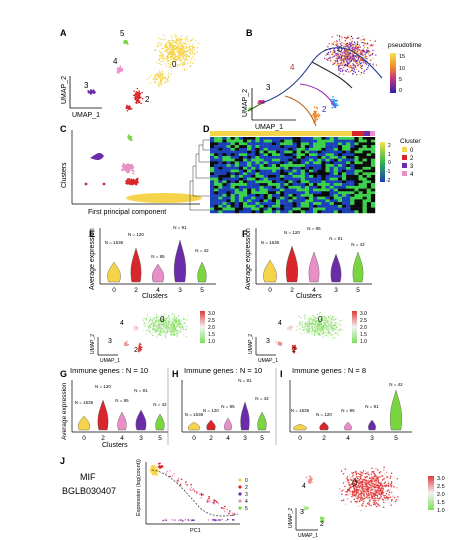 The height and width of the screenshot is (540, 474). Describe the element at coordinates (97, 156) in the screenshot. I see `panel-c-cluster-3-violin` at that location.